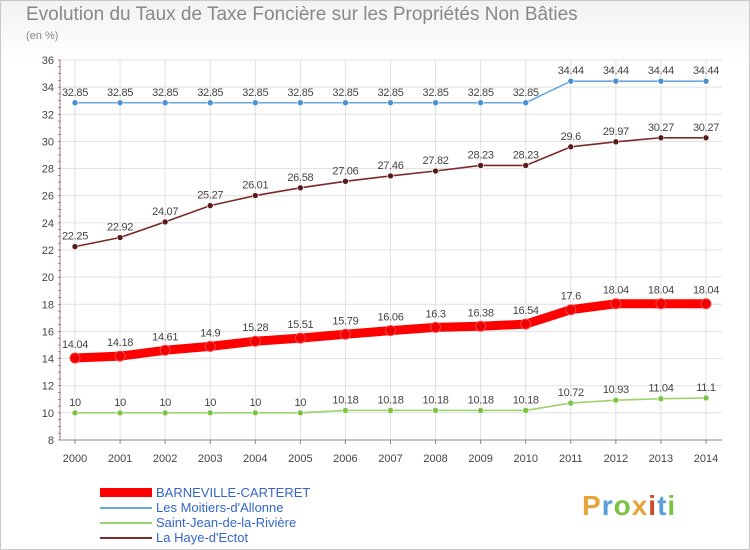 The width and height of the screenshot is (750, 550). I want to click on data-label: 25.27, so click(210, 196).